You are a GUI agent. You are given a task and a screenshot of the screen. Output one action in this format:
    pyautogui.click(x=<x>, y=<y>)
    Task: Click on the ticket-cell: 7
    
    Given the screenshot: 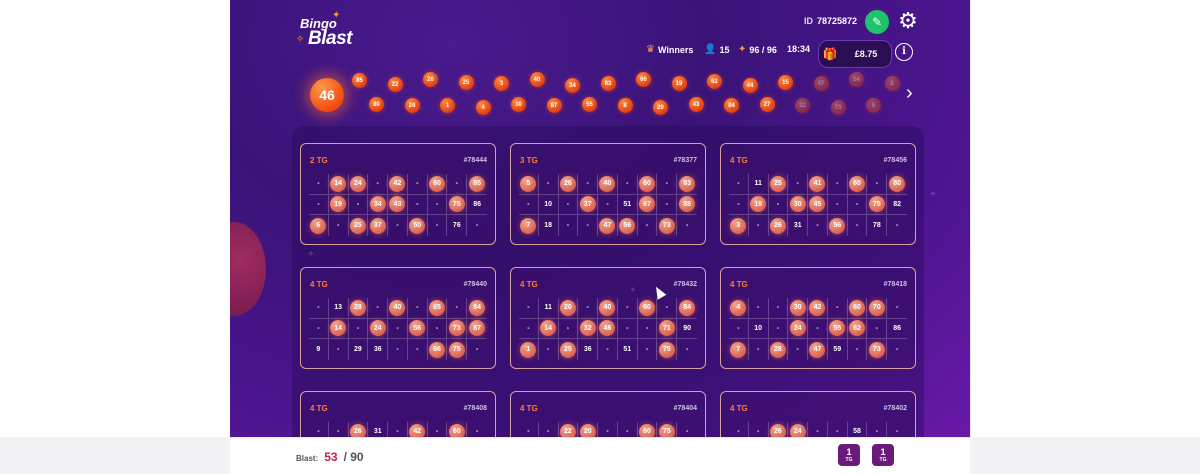 What is the action you would take?
    pyautogui.click(x=529, y=225)
    